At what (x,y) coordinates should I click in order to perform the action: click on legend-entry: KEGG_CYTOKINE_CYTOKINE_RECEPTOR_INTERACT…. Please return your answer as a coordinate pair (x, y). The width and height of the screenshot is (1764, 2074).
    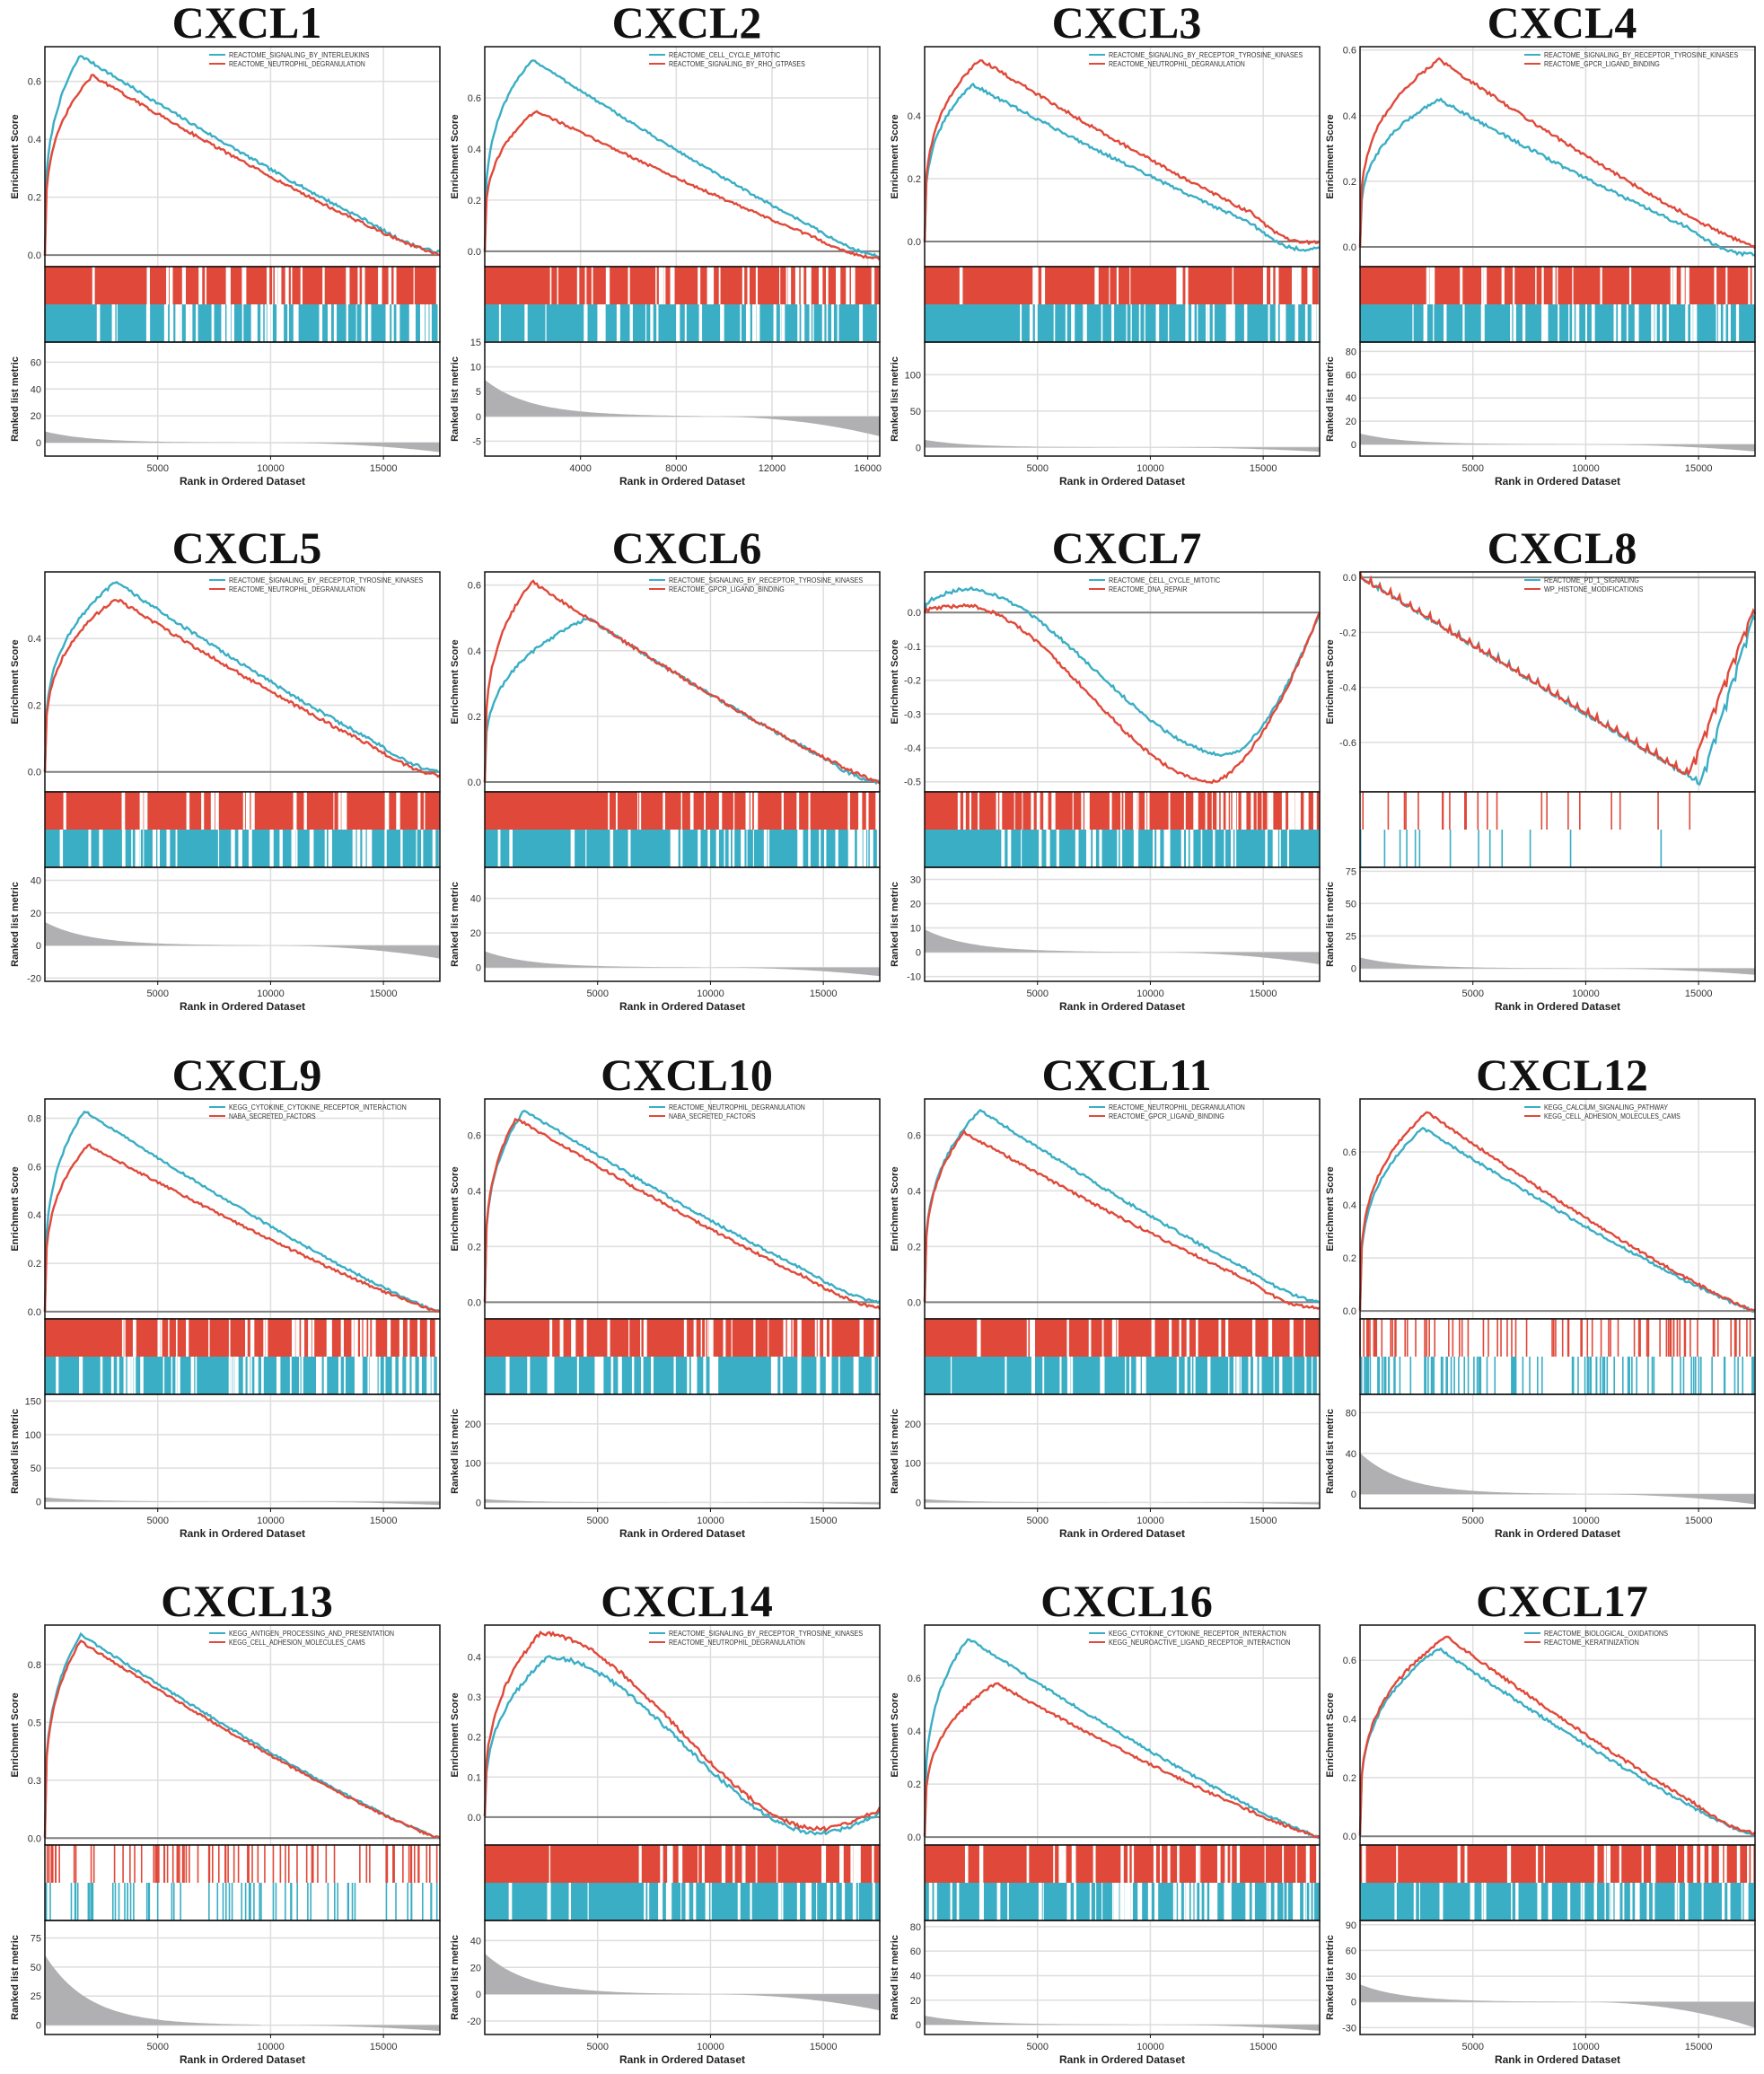
    Looking at the image, I should click on (1197, 1634).